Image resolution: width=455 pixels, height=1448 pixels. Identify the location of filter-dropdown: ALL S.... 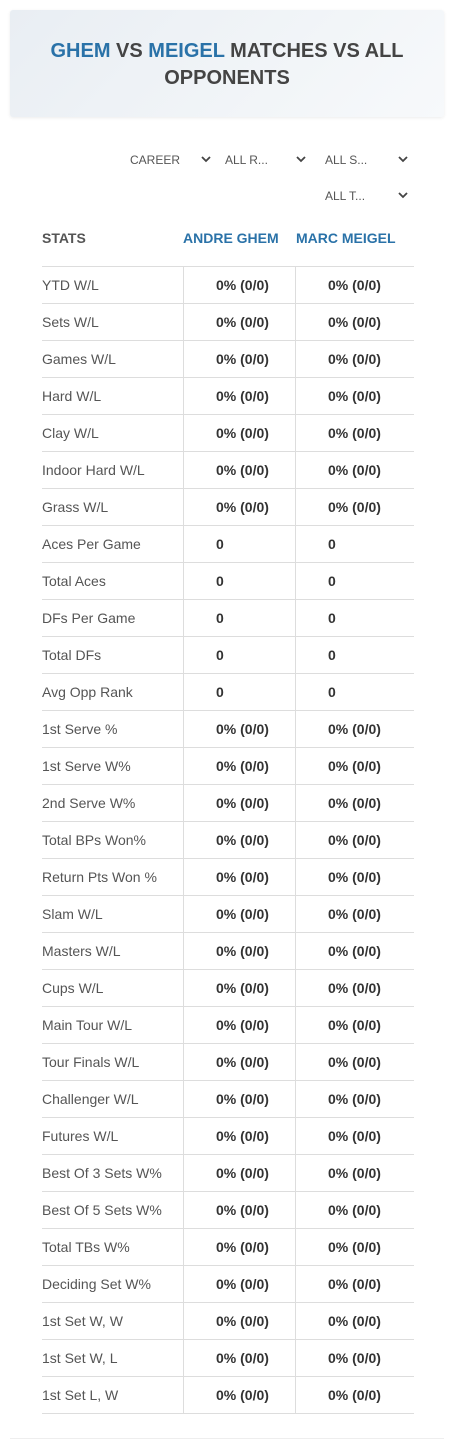
(366, 160).